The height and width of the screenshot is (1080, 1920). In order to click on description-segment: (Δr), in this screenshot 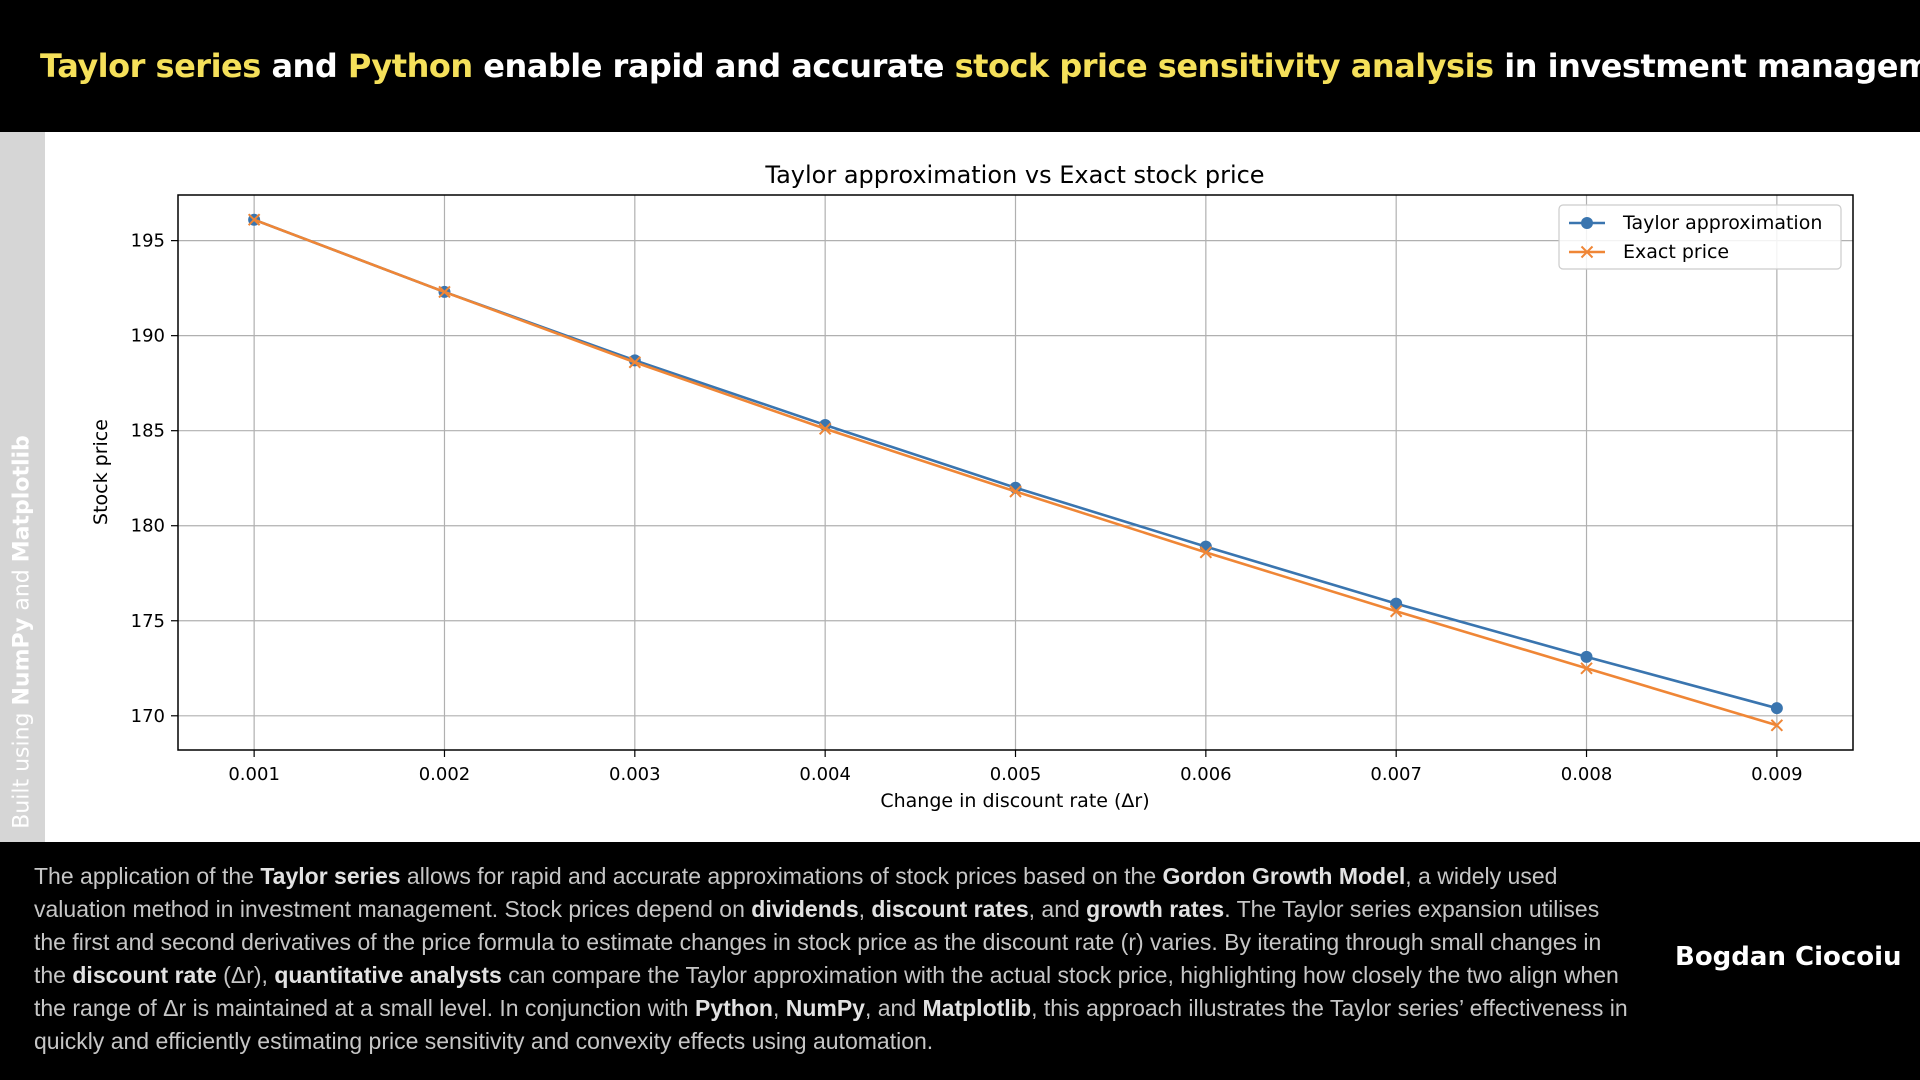, I will do `click(245, 975)`.